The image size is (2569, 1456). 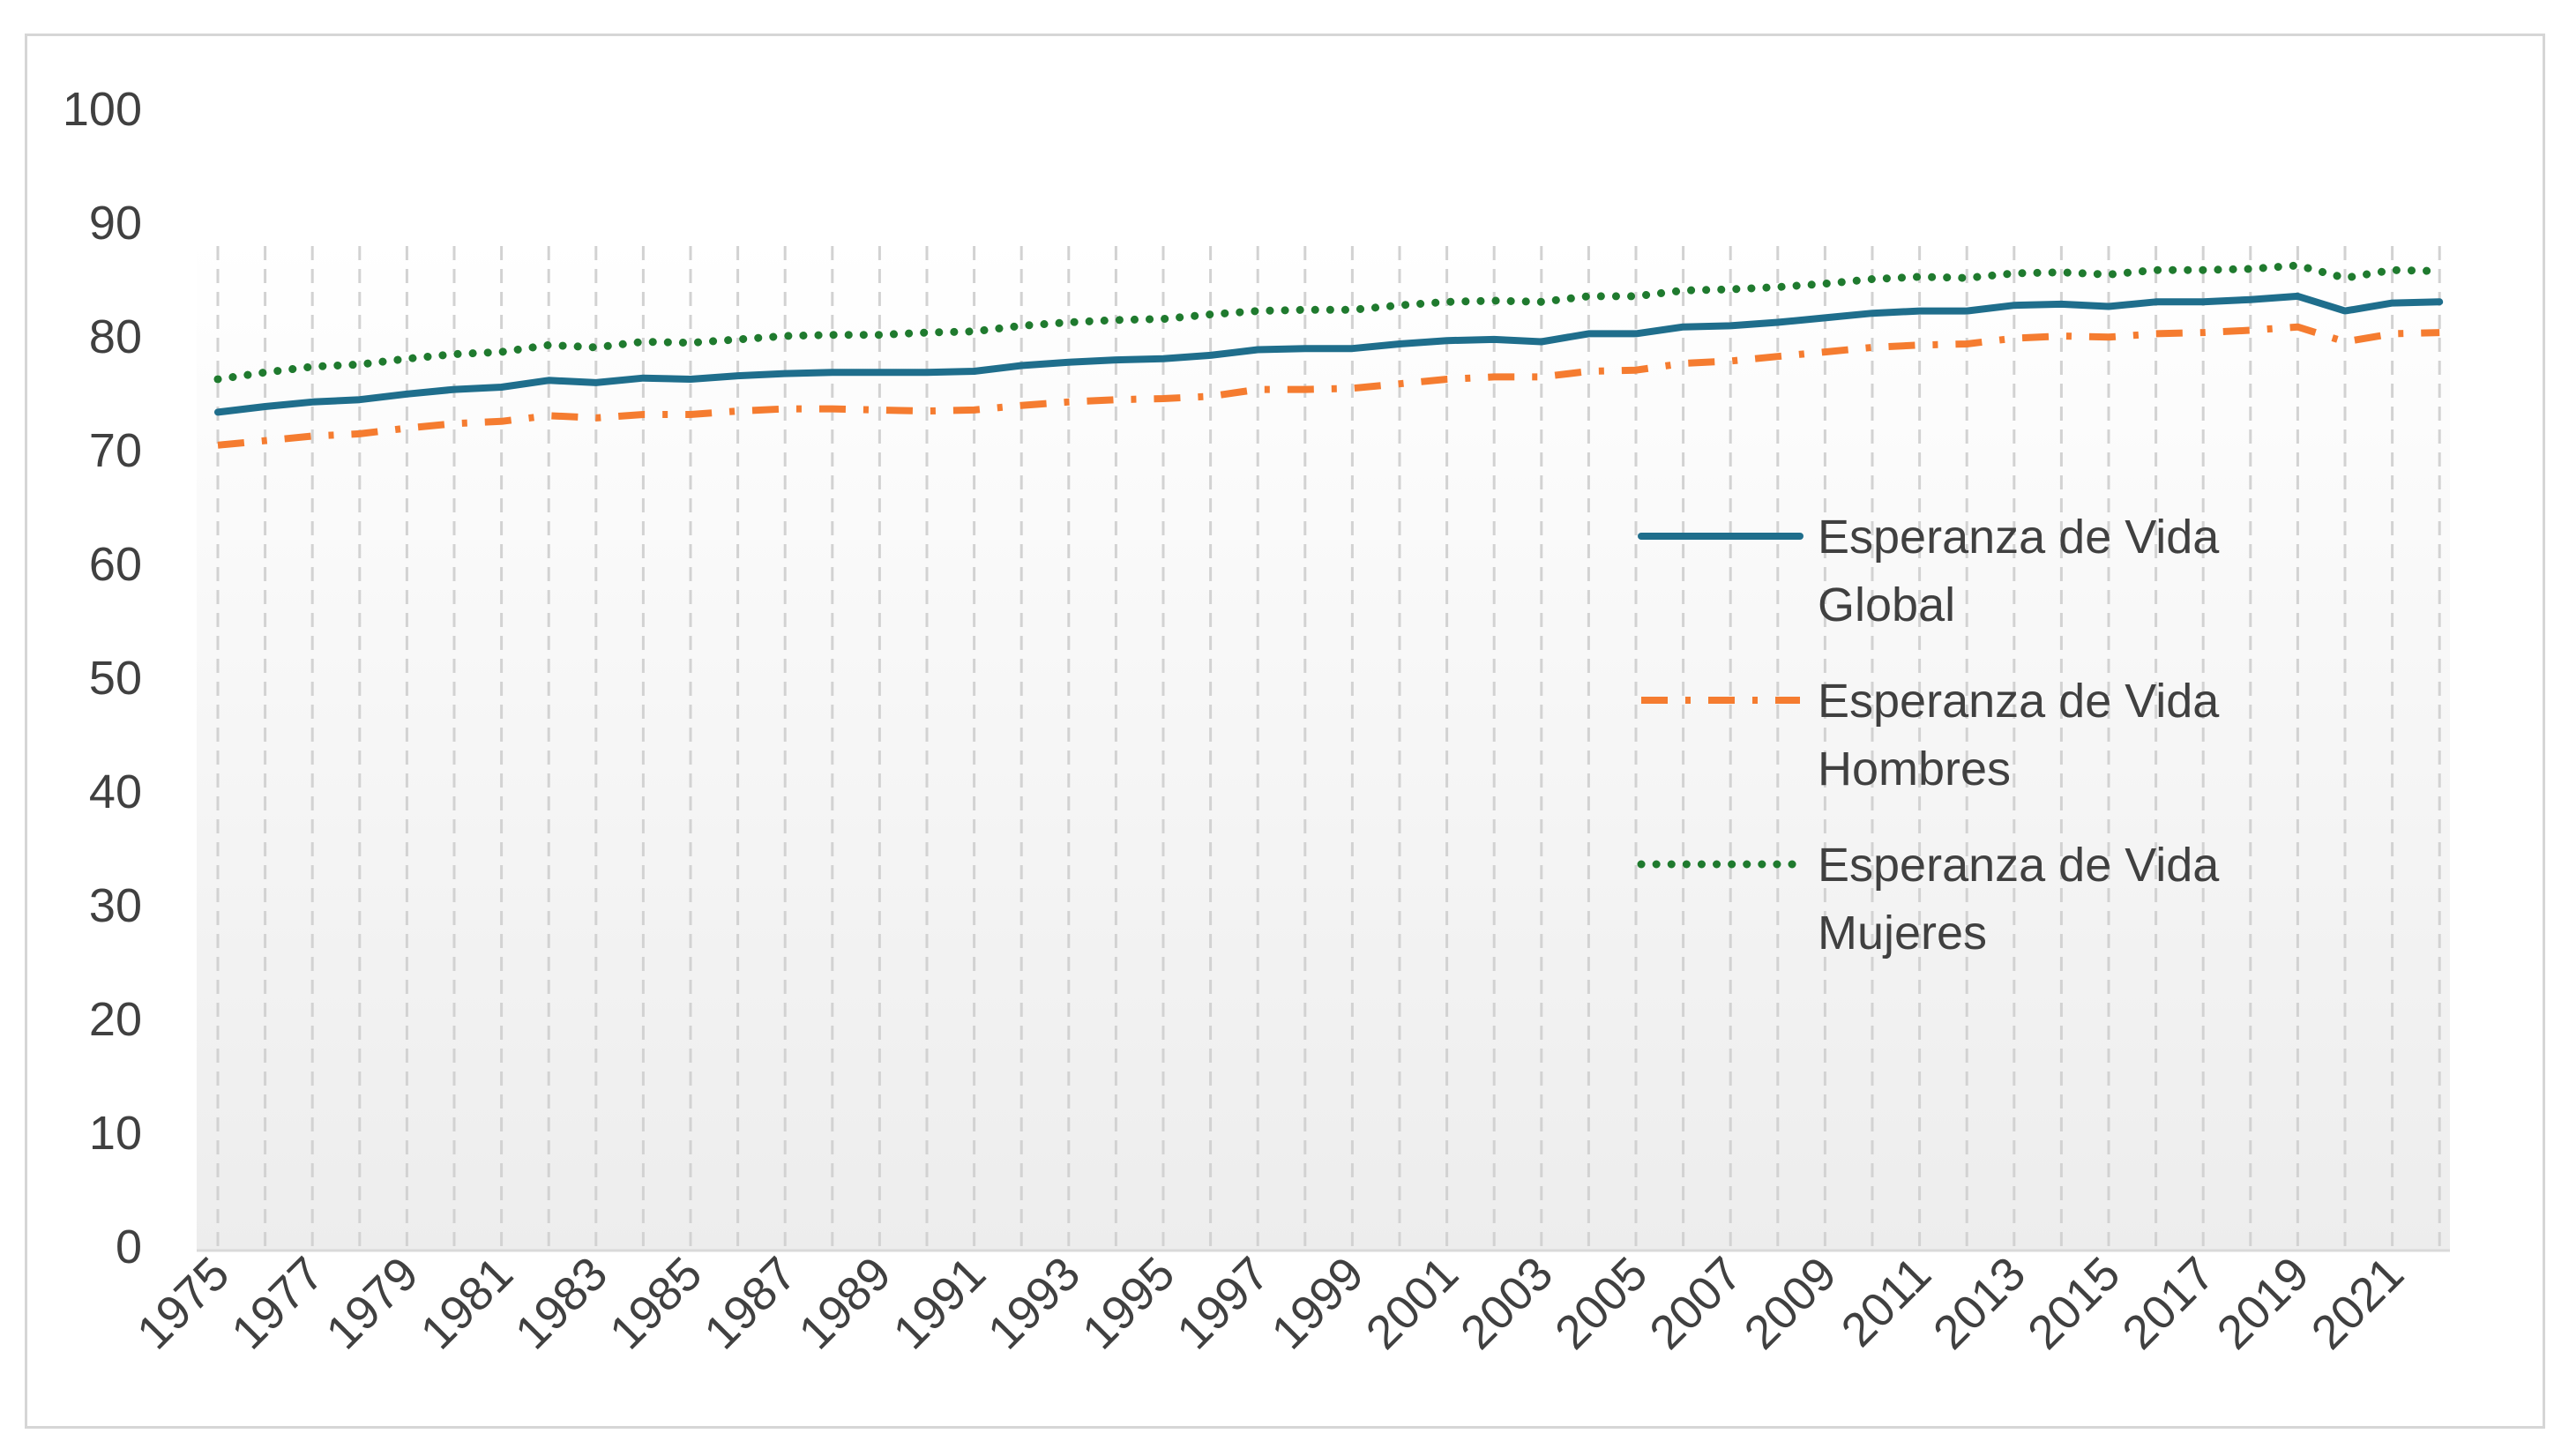 What do you see at coordinates (845, 1303) in the screenshot?
I see `x-tick-label: 1989` at bounding box center [845, 1303].